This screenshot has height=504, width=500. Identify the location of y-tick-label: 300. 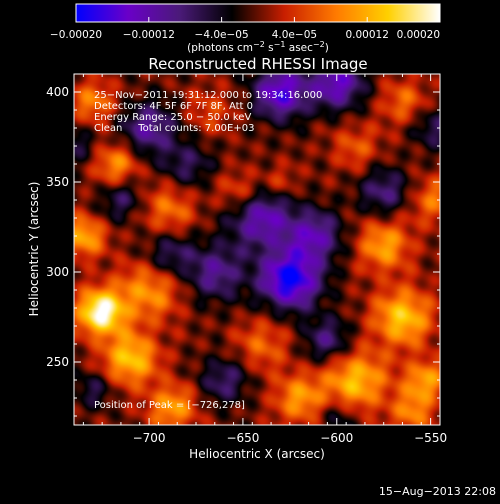
(57, 272).